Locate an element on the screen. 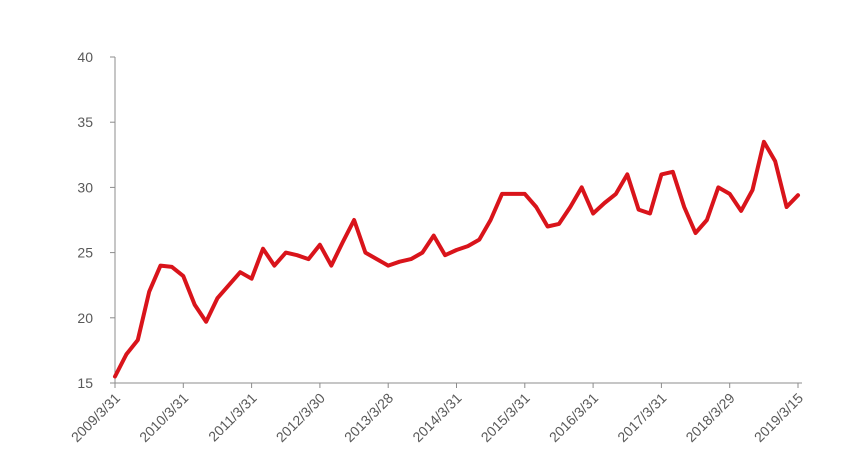 This screenshot has height=468, width=864. x-tick-label: 2013/3/28 is located at coordinates (369, 418).